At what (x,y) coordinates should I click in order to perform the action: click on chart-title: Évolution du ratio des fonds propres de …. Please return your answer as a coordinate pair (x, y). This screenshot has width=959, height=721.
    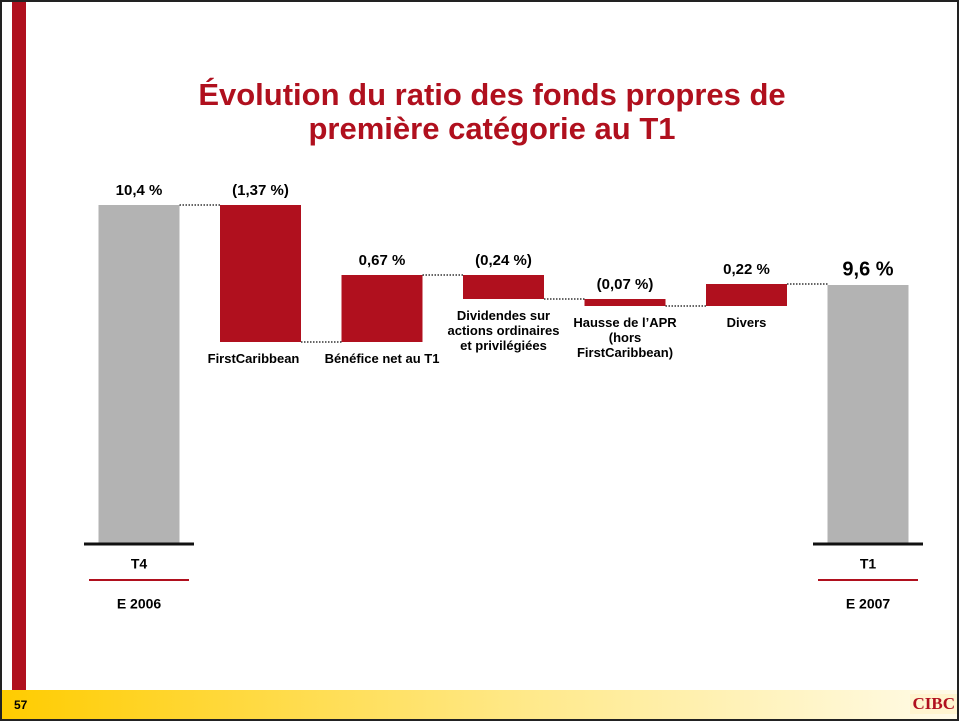
    Looking at the image, I should click on (492, 111).